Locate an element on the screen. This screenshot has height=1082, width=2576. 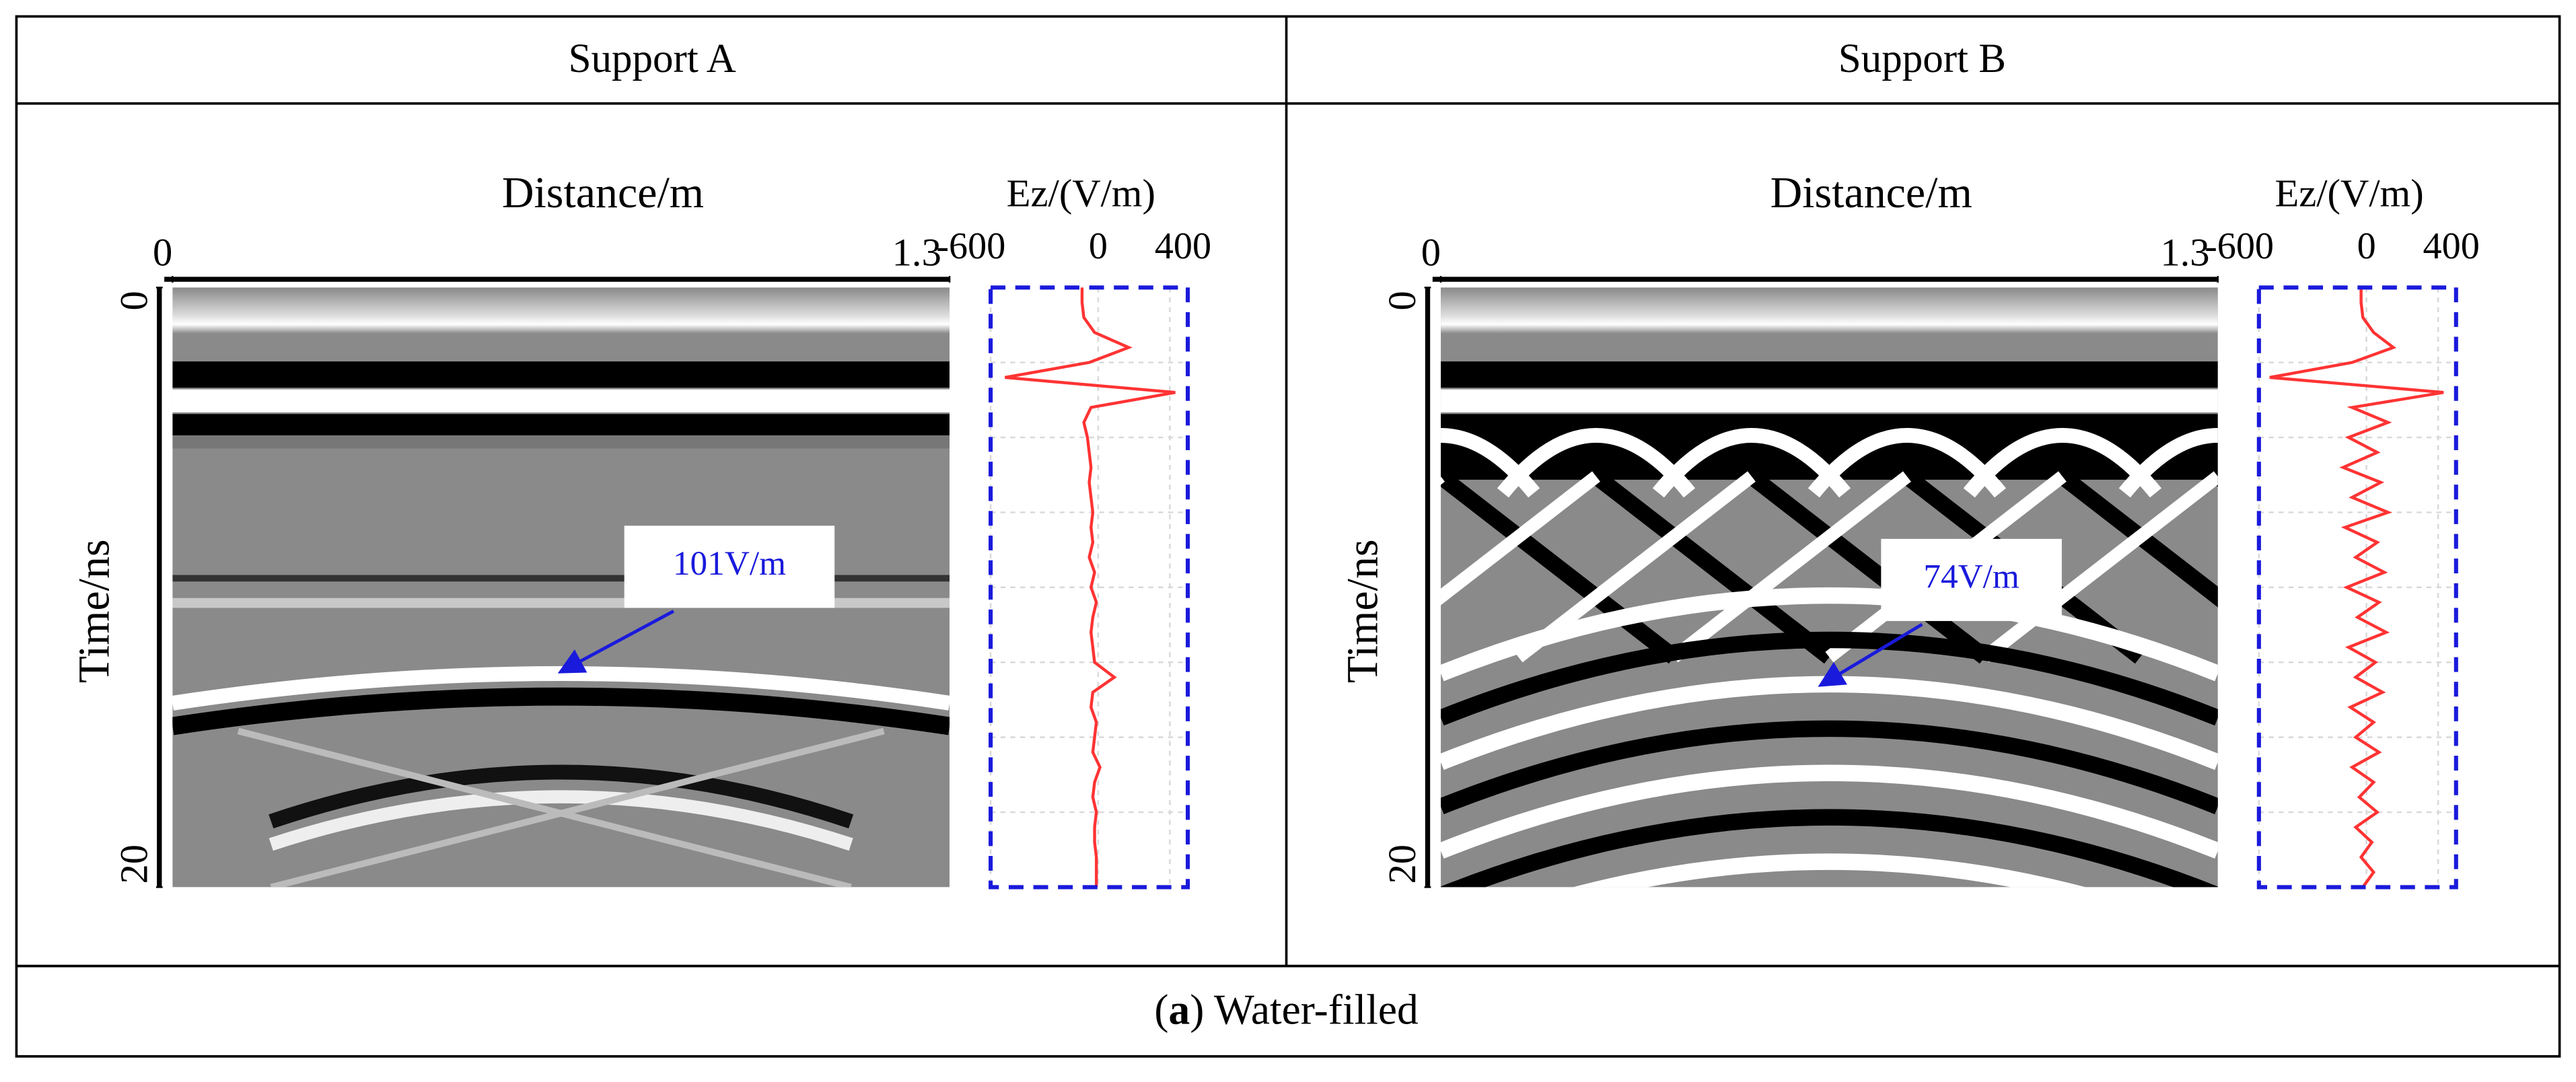
caption: (a) Water-filled is located at coordinates (1286, 1009).